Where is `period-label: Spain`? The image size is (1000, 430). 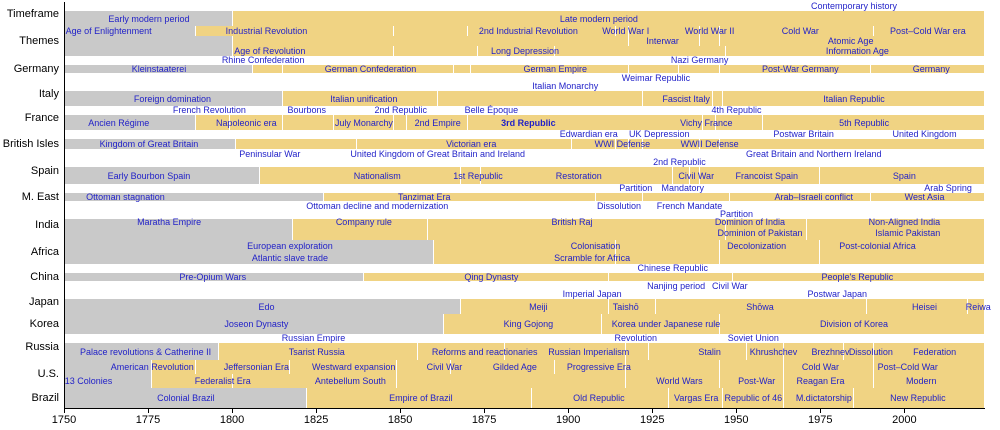
period-label: Spain is located at coordinates (904, 175).